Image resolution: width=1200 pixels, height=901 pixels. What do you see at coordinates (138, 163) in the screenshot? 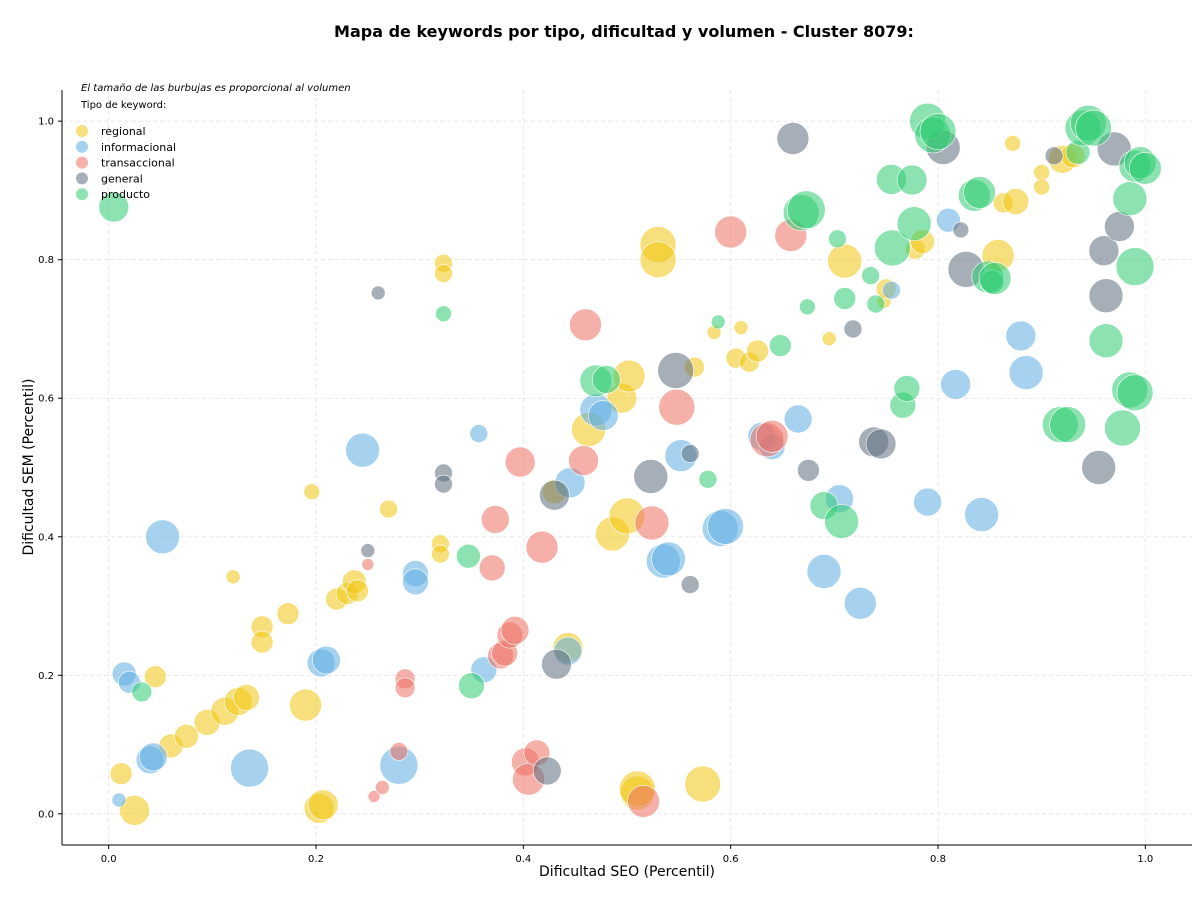
I see `legend-label: transaccional` at bounding box center [138, 163].